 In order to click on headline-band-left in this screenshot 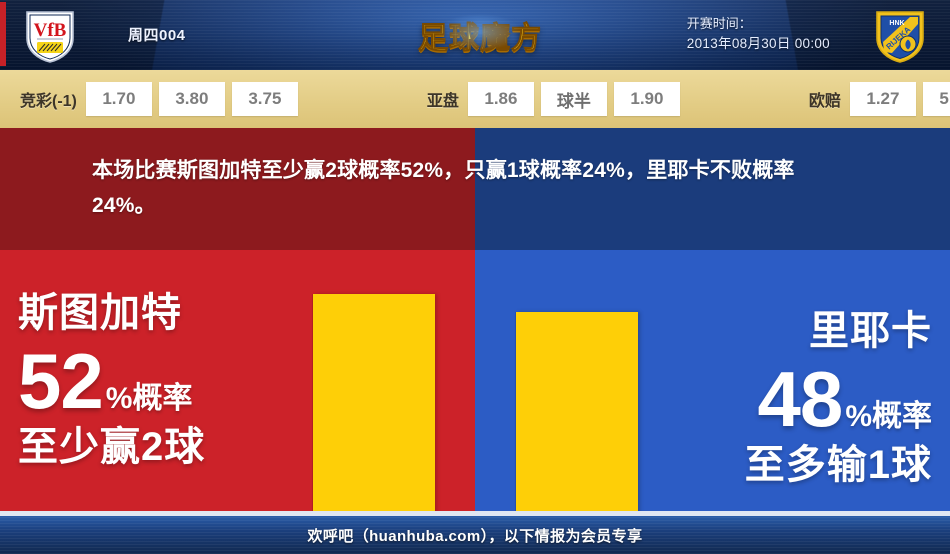, I will do `click(237, 189)`.